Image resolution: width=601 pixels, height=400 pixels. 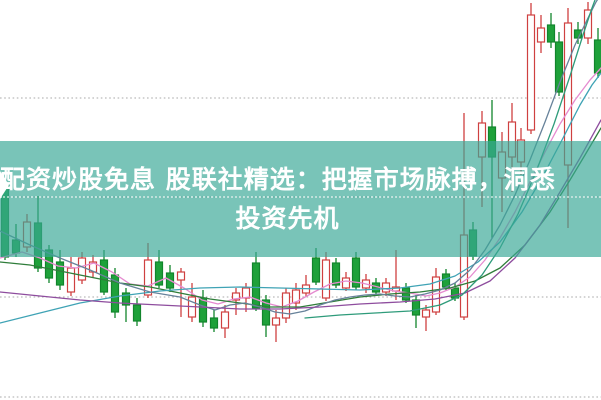 I want to click on banner-text-line2: 投资先机, so click(x=287, y=218).